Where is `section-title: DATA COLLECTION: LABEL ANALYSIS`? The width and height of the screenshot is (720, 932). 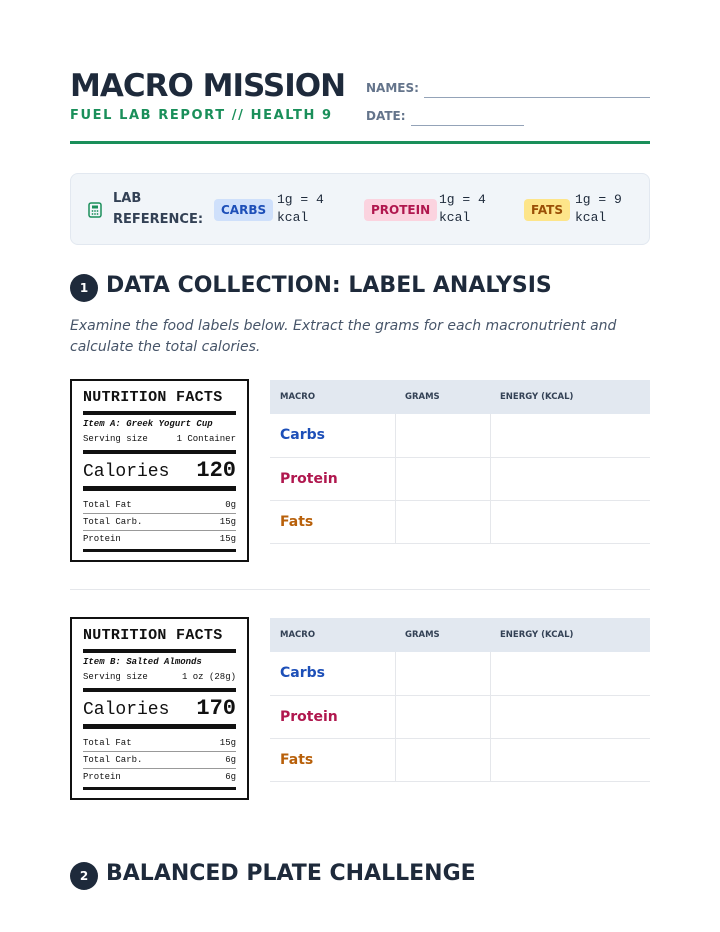
section-title: DATA COLLECTION: LABEL ANALYSIS is located at coordinates (329, 285).